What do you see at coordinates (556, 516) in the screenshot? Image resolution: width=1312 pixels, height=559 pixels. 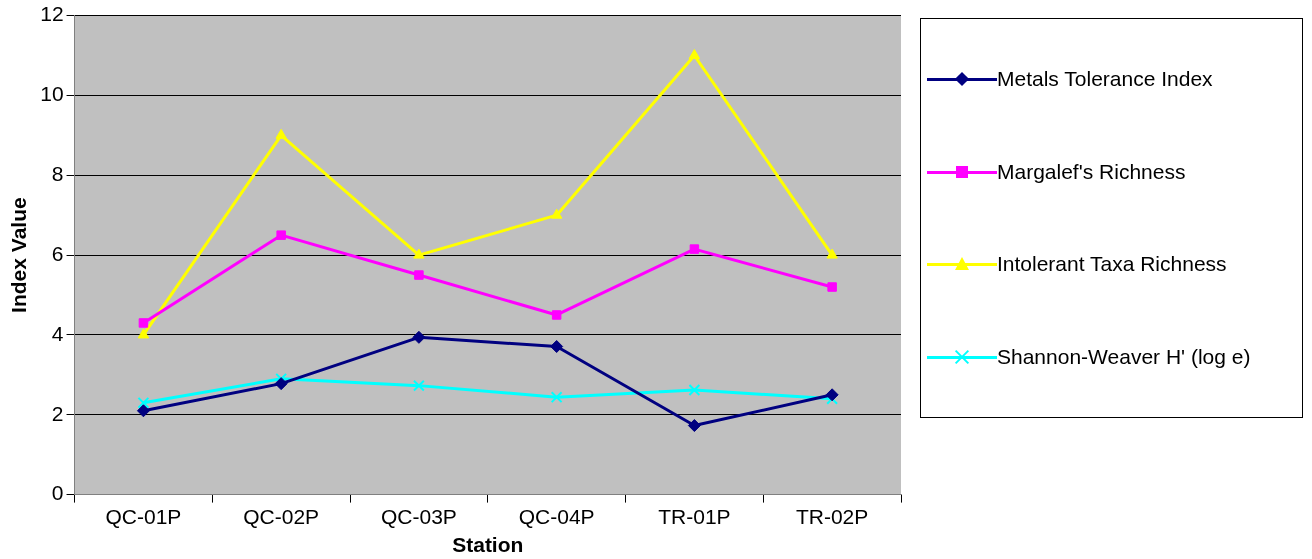 I see `x-tick-label: QC-04P` at bounding box center [556, 516].